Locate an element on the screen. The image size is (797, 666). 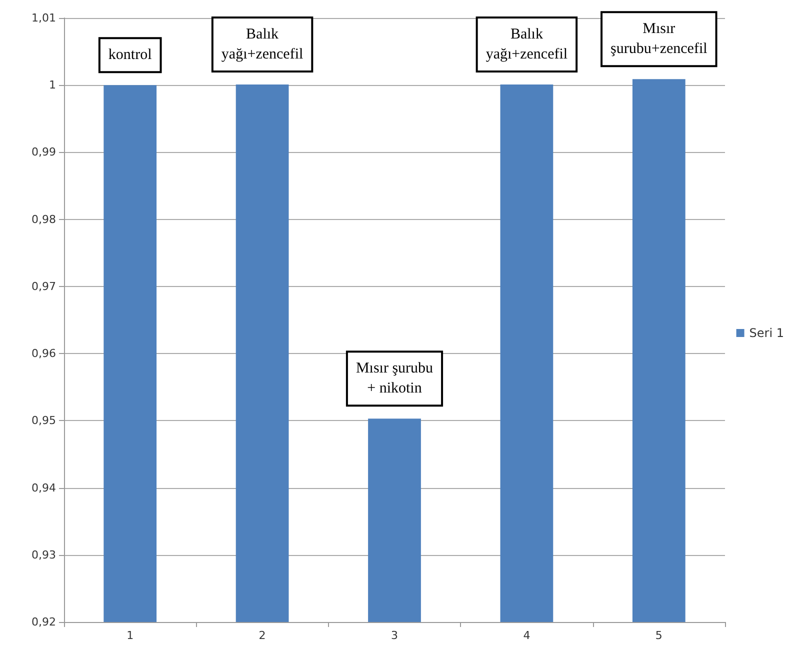
y-tick-label: 0,98 is located at coordinates (44, 219).